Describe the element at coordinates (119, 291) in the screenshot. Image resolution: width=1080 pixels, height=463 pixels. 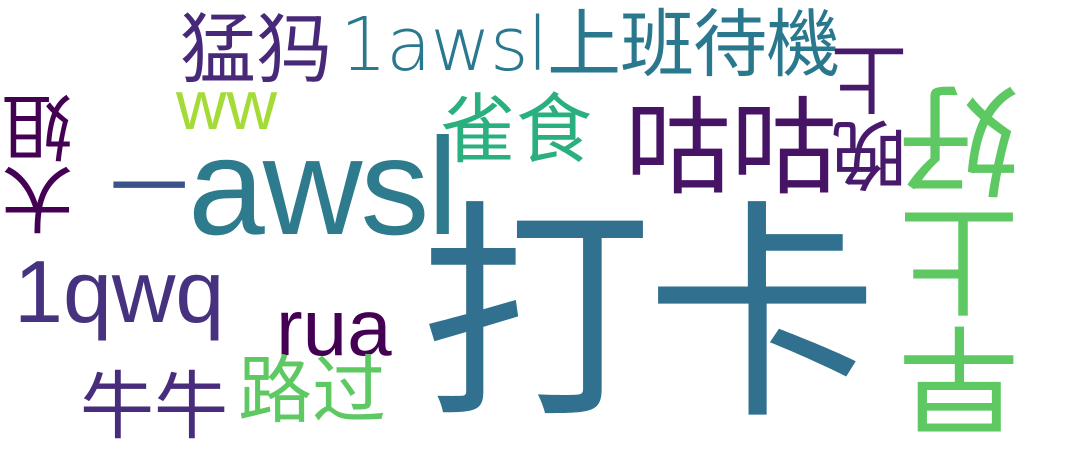
I see `word-1qwq: 1qwq` at that location.